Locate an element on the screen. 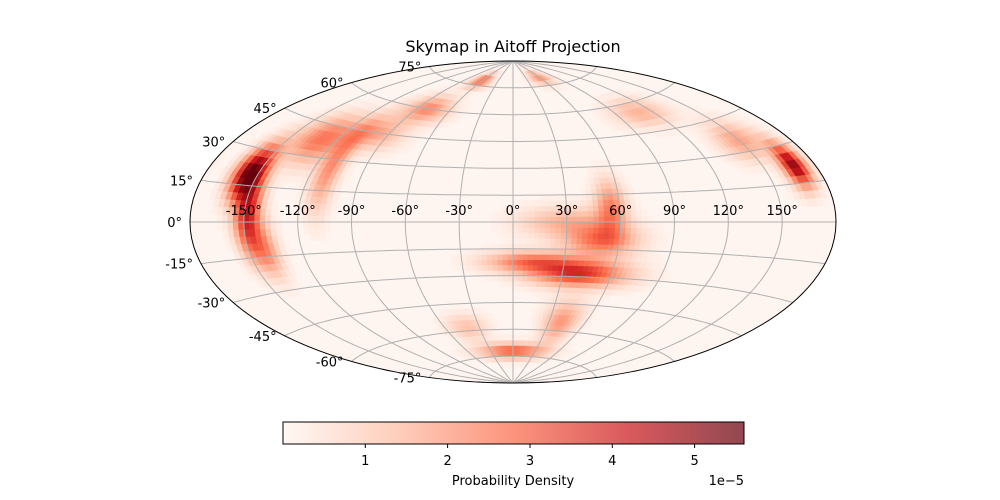 This screenshot has height=500, width=1000. lat-tick-label: -60° is located at coordinates (330, 362).